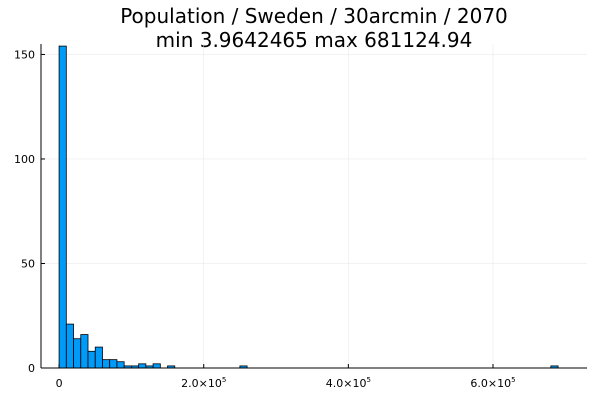 This screenshot has width=600, height=400. Describe the element at coordinates (28, 263) in the screenshot. I see `y-tick-label: 50` at that location.